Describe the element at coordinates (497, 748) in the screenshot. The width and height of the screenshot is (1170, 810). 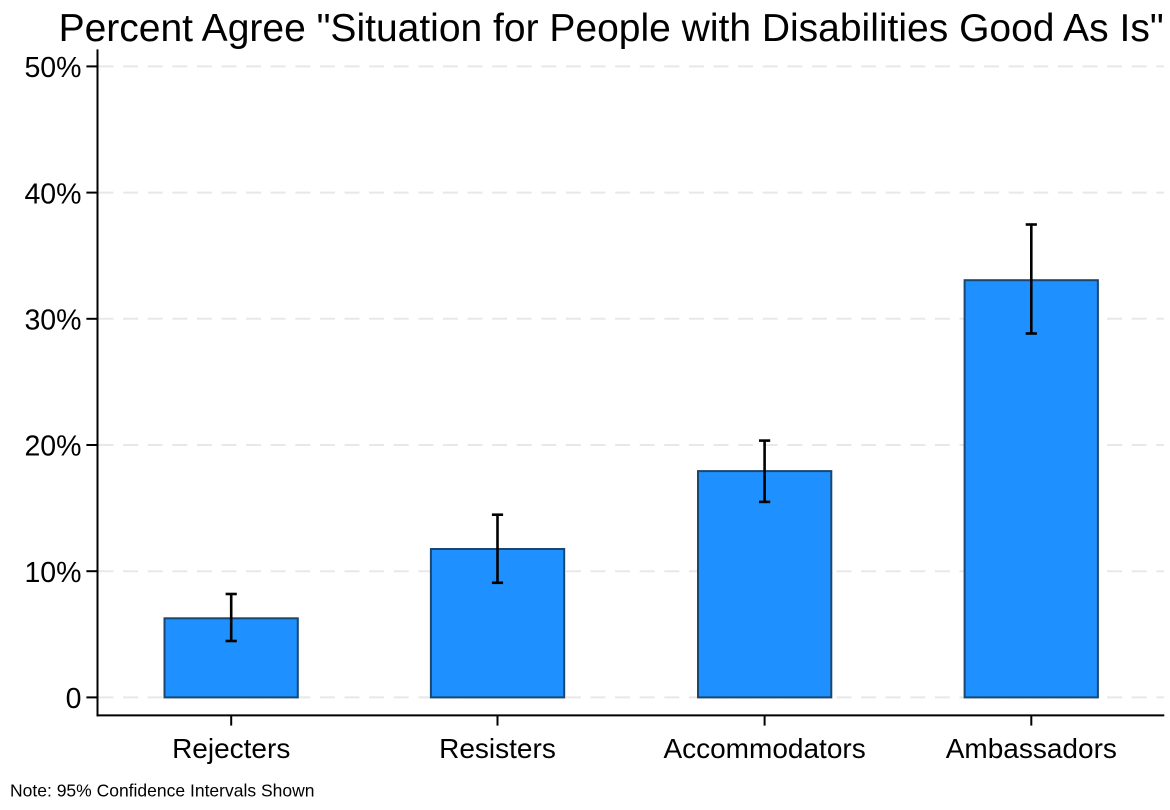
I see `svg-text: Resisters` at that location.